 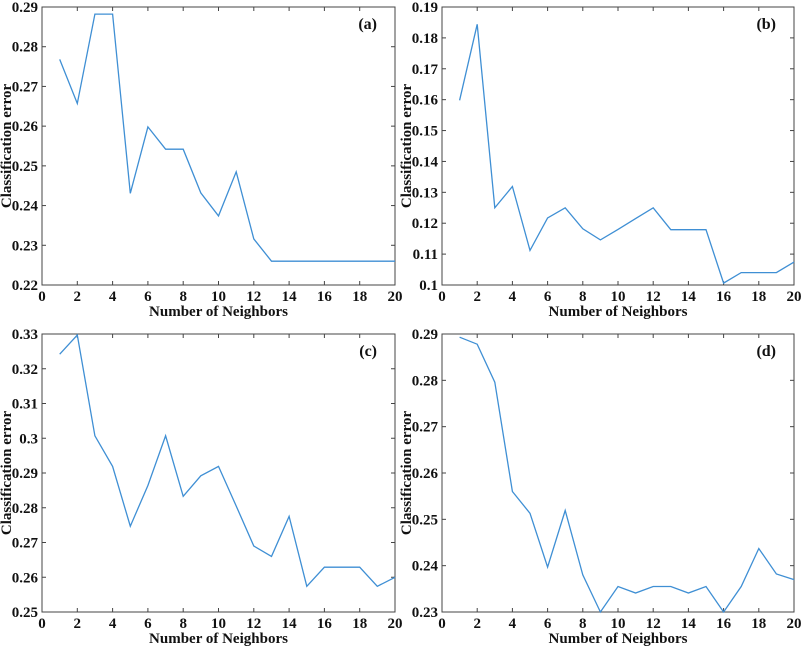 What do you see at coordinates (425, 70) in the screenshot?
I see `y-tick-label: 0.17` at bounding box center [425, 70].